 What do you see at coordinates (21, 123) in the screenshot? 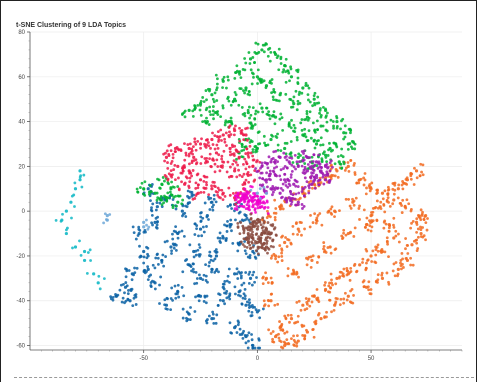
I see `y-tick-label: 40` at bounding box center [21, 123].